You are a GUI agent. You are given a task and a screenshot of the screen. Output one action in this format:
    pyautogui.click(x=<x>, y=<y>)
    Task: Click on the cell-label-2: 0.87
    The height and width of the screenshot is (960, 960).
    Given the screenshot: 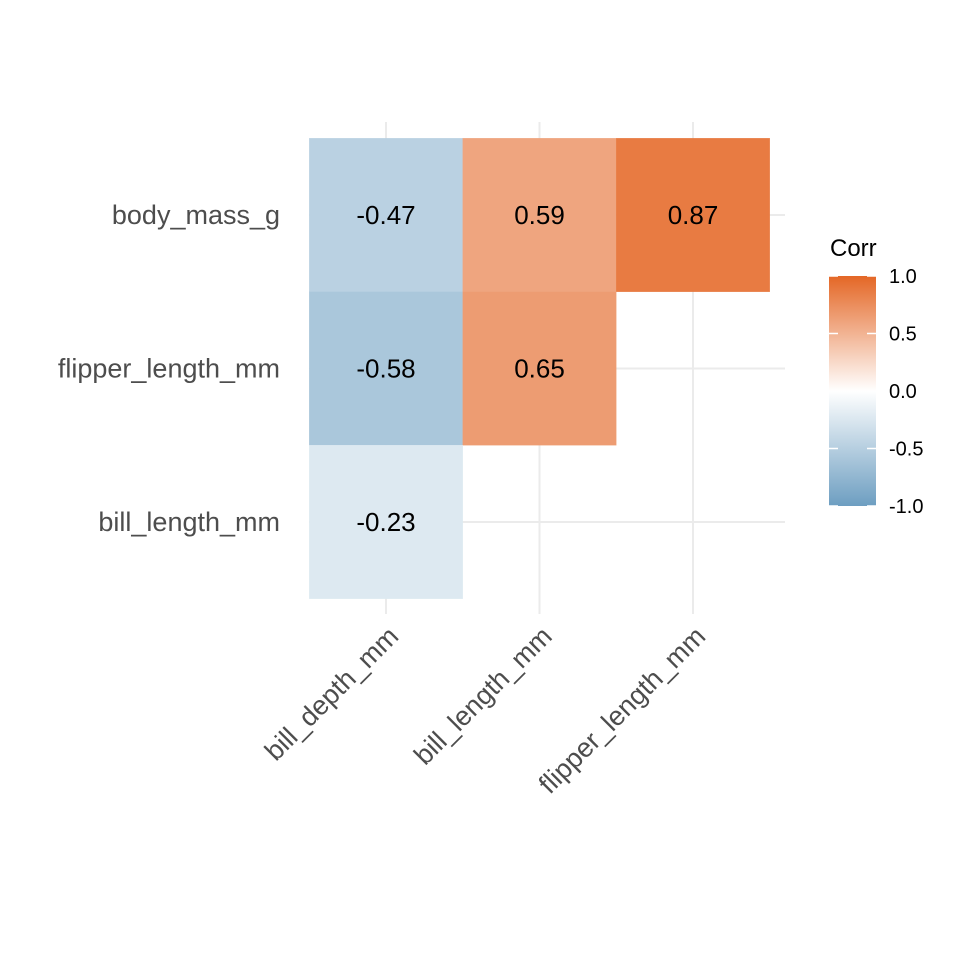 What is the action you would take?
    pyautogui.click(x=693, y=215)
    